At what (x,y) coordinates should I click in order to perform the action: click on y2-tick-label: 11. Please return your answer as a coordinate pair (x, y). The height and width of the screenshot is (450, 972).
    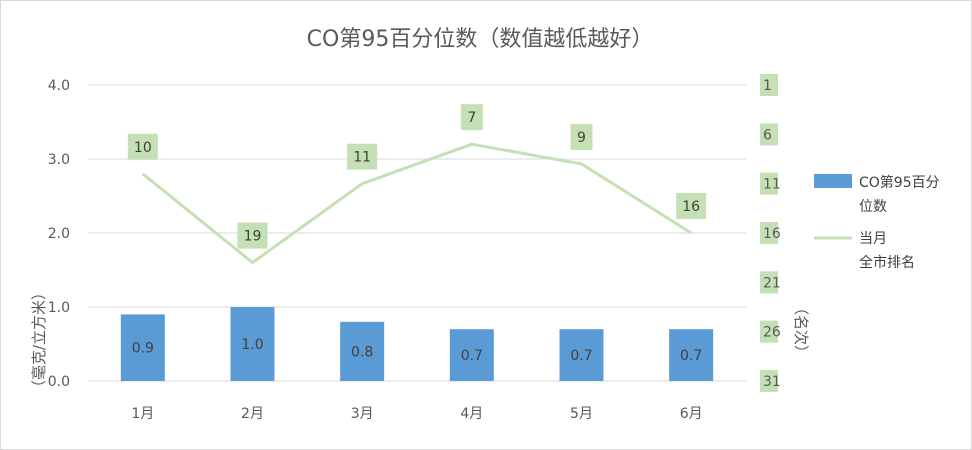
    Looking at the image, I should click on (772, 185).